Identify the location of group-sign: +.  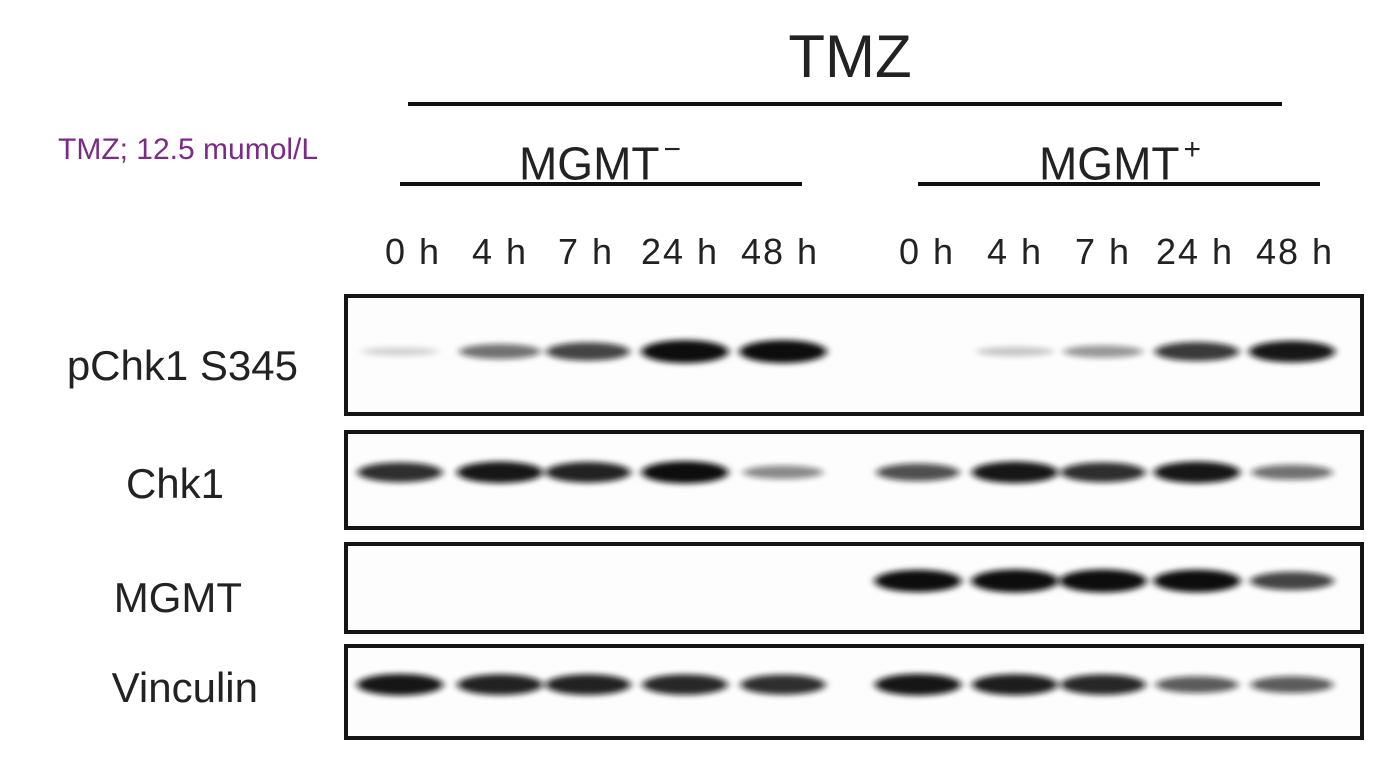
(1192, 149).